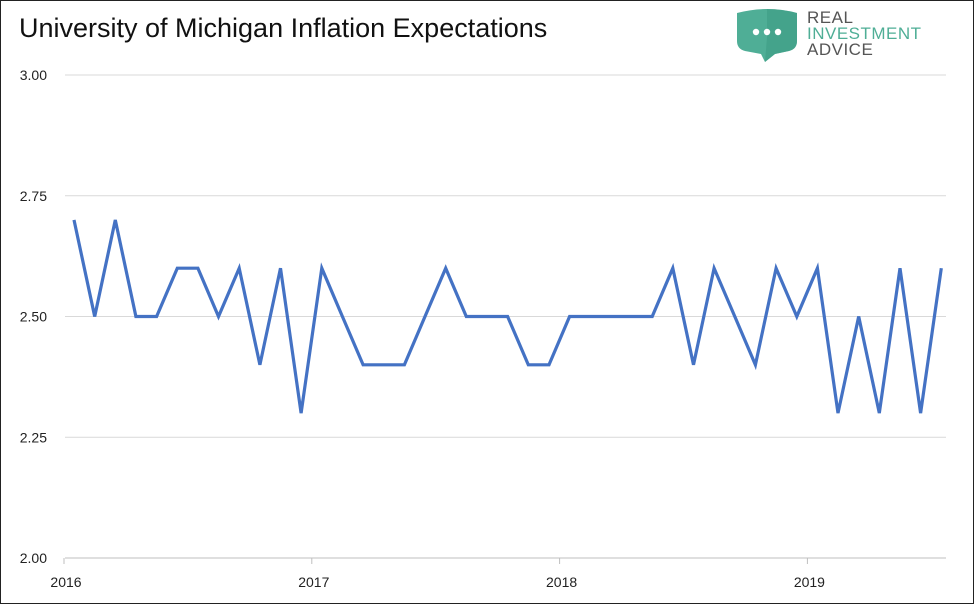  Describe the element at coordinates (65, 582) in the screenshot. I see `x-tick-label: 2016` at that location.